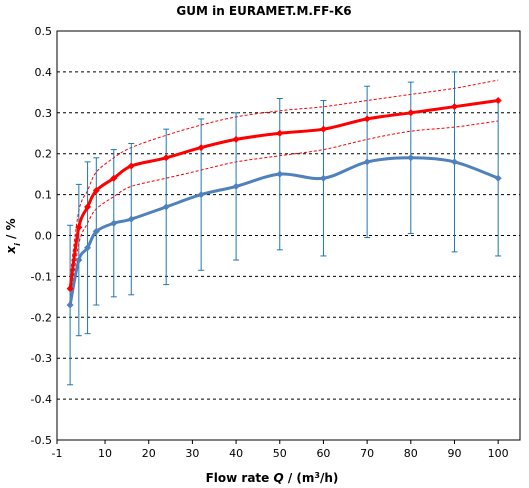  What do you see at coordinates (41, 440) in the screenshot?
I see `y-tick-label: -0.5` at bounding box center [41, 440].